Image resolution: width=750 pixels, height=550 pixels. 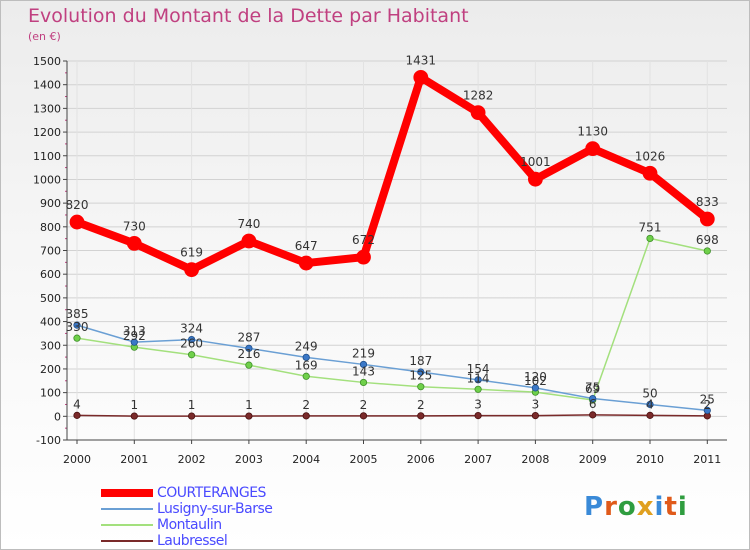 What do you see at coordinates (392, 368) in the screenshot?
I see `series-line-lusigny-sur-barse` at bounding box center [392, 368].